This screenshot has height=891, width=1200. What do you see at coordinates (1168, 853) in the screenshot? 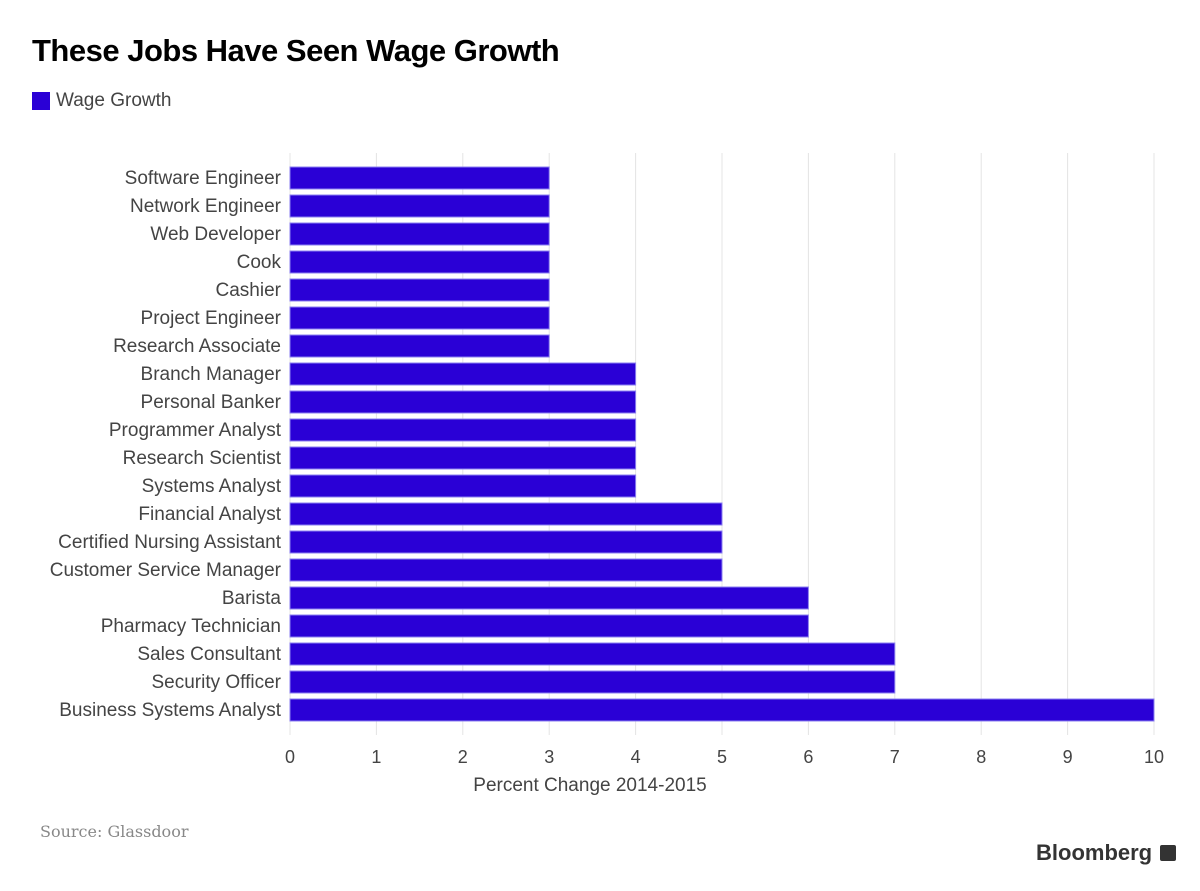
I see `chart-logo-icon` at bounding box center [1168, 853].